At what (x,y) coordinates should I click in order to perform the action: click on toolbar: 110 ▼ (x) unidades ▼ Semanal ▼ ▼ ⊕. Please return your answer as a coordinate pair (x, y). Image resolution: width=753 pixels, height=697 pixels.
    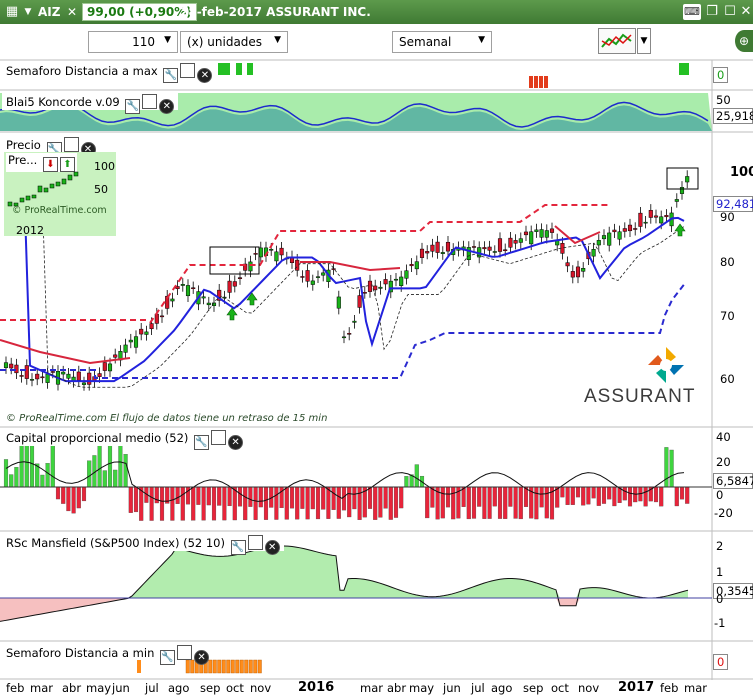
    Looking at the image, I should click on (376, 42).